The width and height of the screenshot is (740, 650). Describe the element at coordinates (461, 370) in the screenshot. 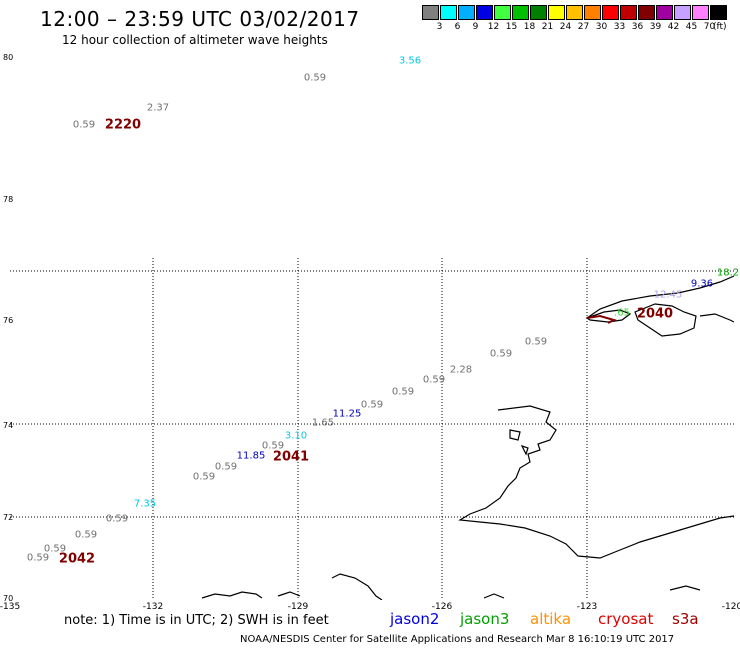

I see `wave-height-observation: 2.28` at that location.